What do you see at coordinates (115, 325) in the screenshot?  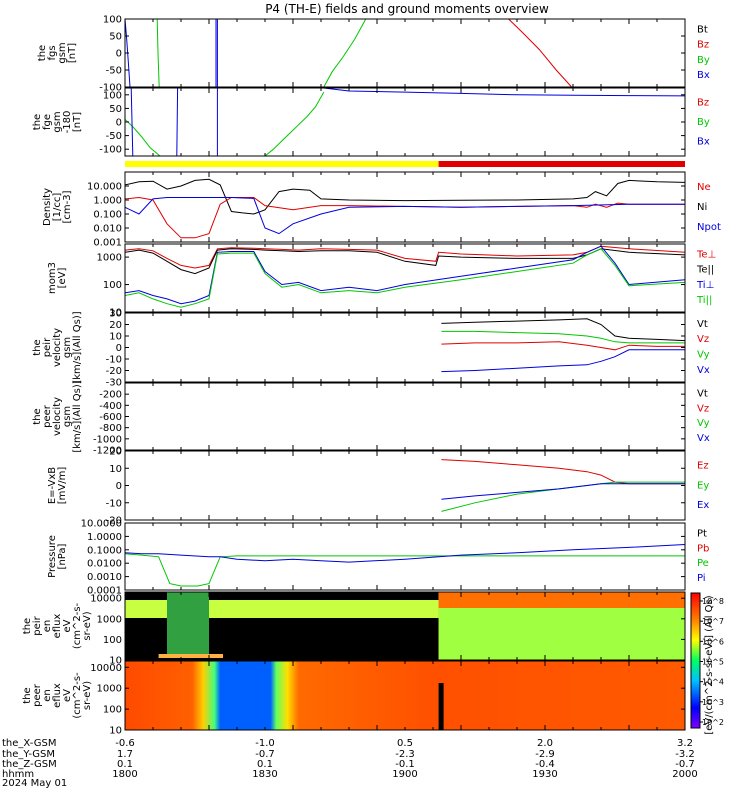 I see `ytick-label: 20` at bounding box center [115, 325].